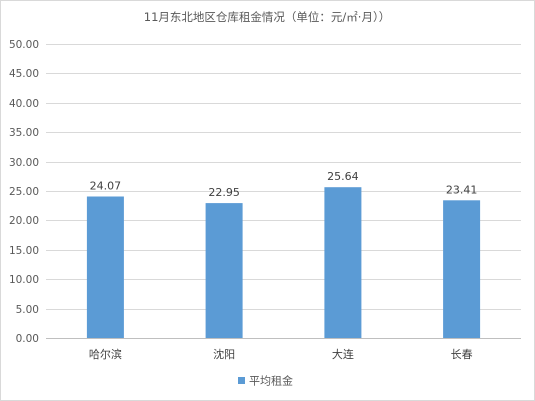  What do you see at coordinates (106, 186) in the screenshot?
I see `data-label: 24.07` at bounding box center [106, 186].